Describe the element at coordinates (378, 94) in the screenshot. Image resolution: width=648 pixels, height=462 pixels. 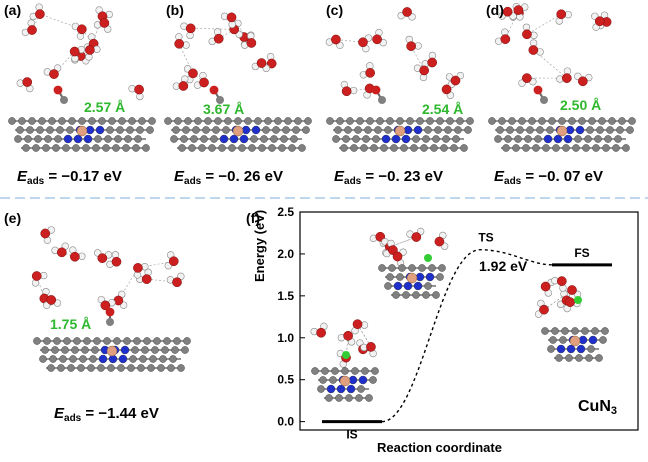
I see `co-molecule-c` at that location.